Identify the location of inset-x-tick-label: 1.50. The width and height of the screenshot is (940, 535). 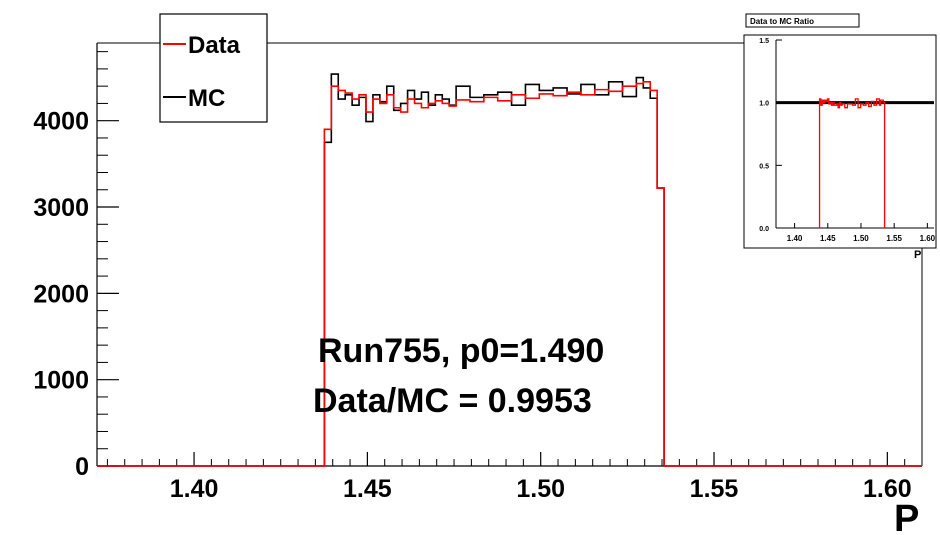
(861, 238).